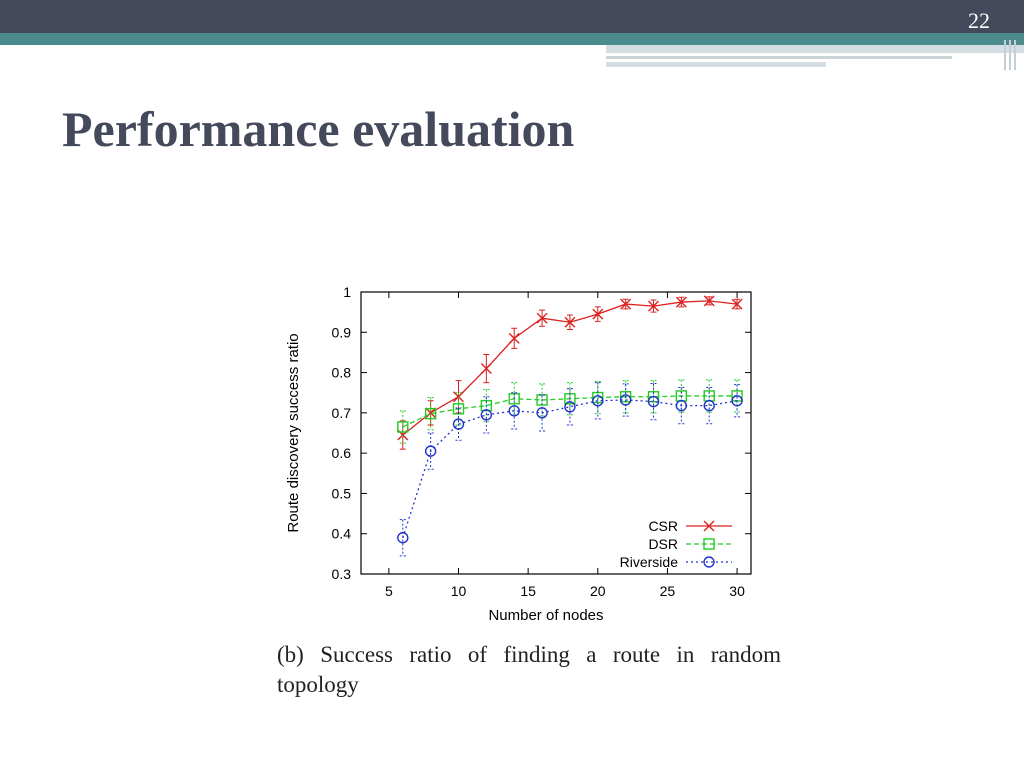 The height and width of the screenshot is (768, 1024). Describe the element at coordinates (668, 591) in the screenshot. I see `x-tick-label: 25` at that location.